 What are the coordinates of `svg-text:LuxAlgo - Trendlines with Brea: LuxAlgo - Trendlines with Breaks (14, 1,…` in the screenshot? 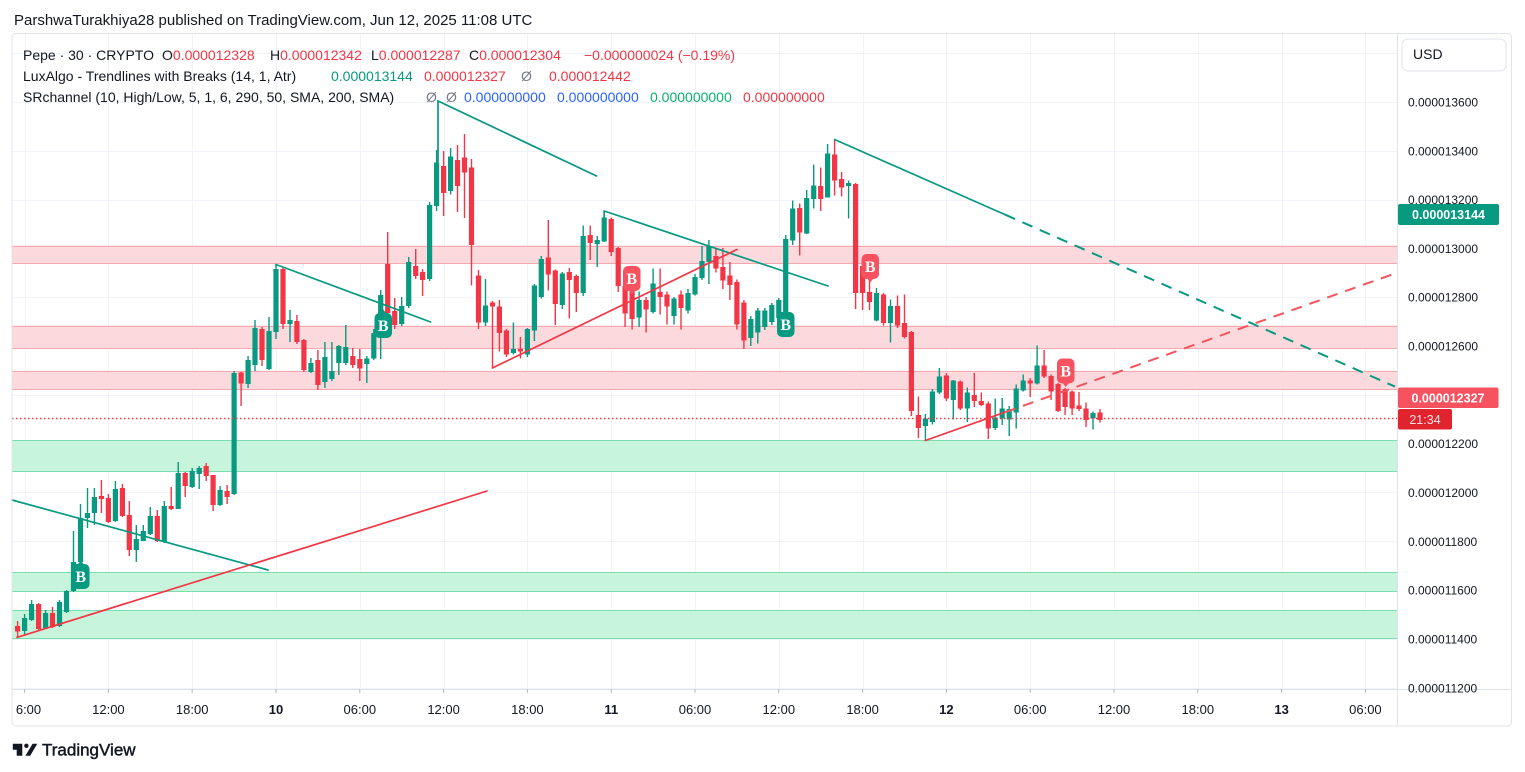 It's located at (327, 76).